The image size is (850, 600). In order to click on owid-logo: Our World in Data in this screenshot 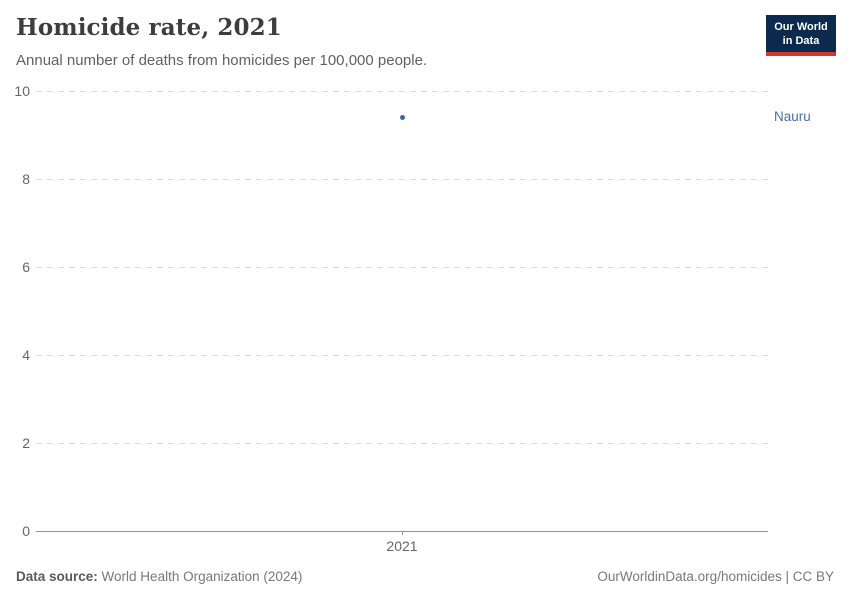, I will do `click(801, 36)`.